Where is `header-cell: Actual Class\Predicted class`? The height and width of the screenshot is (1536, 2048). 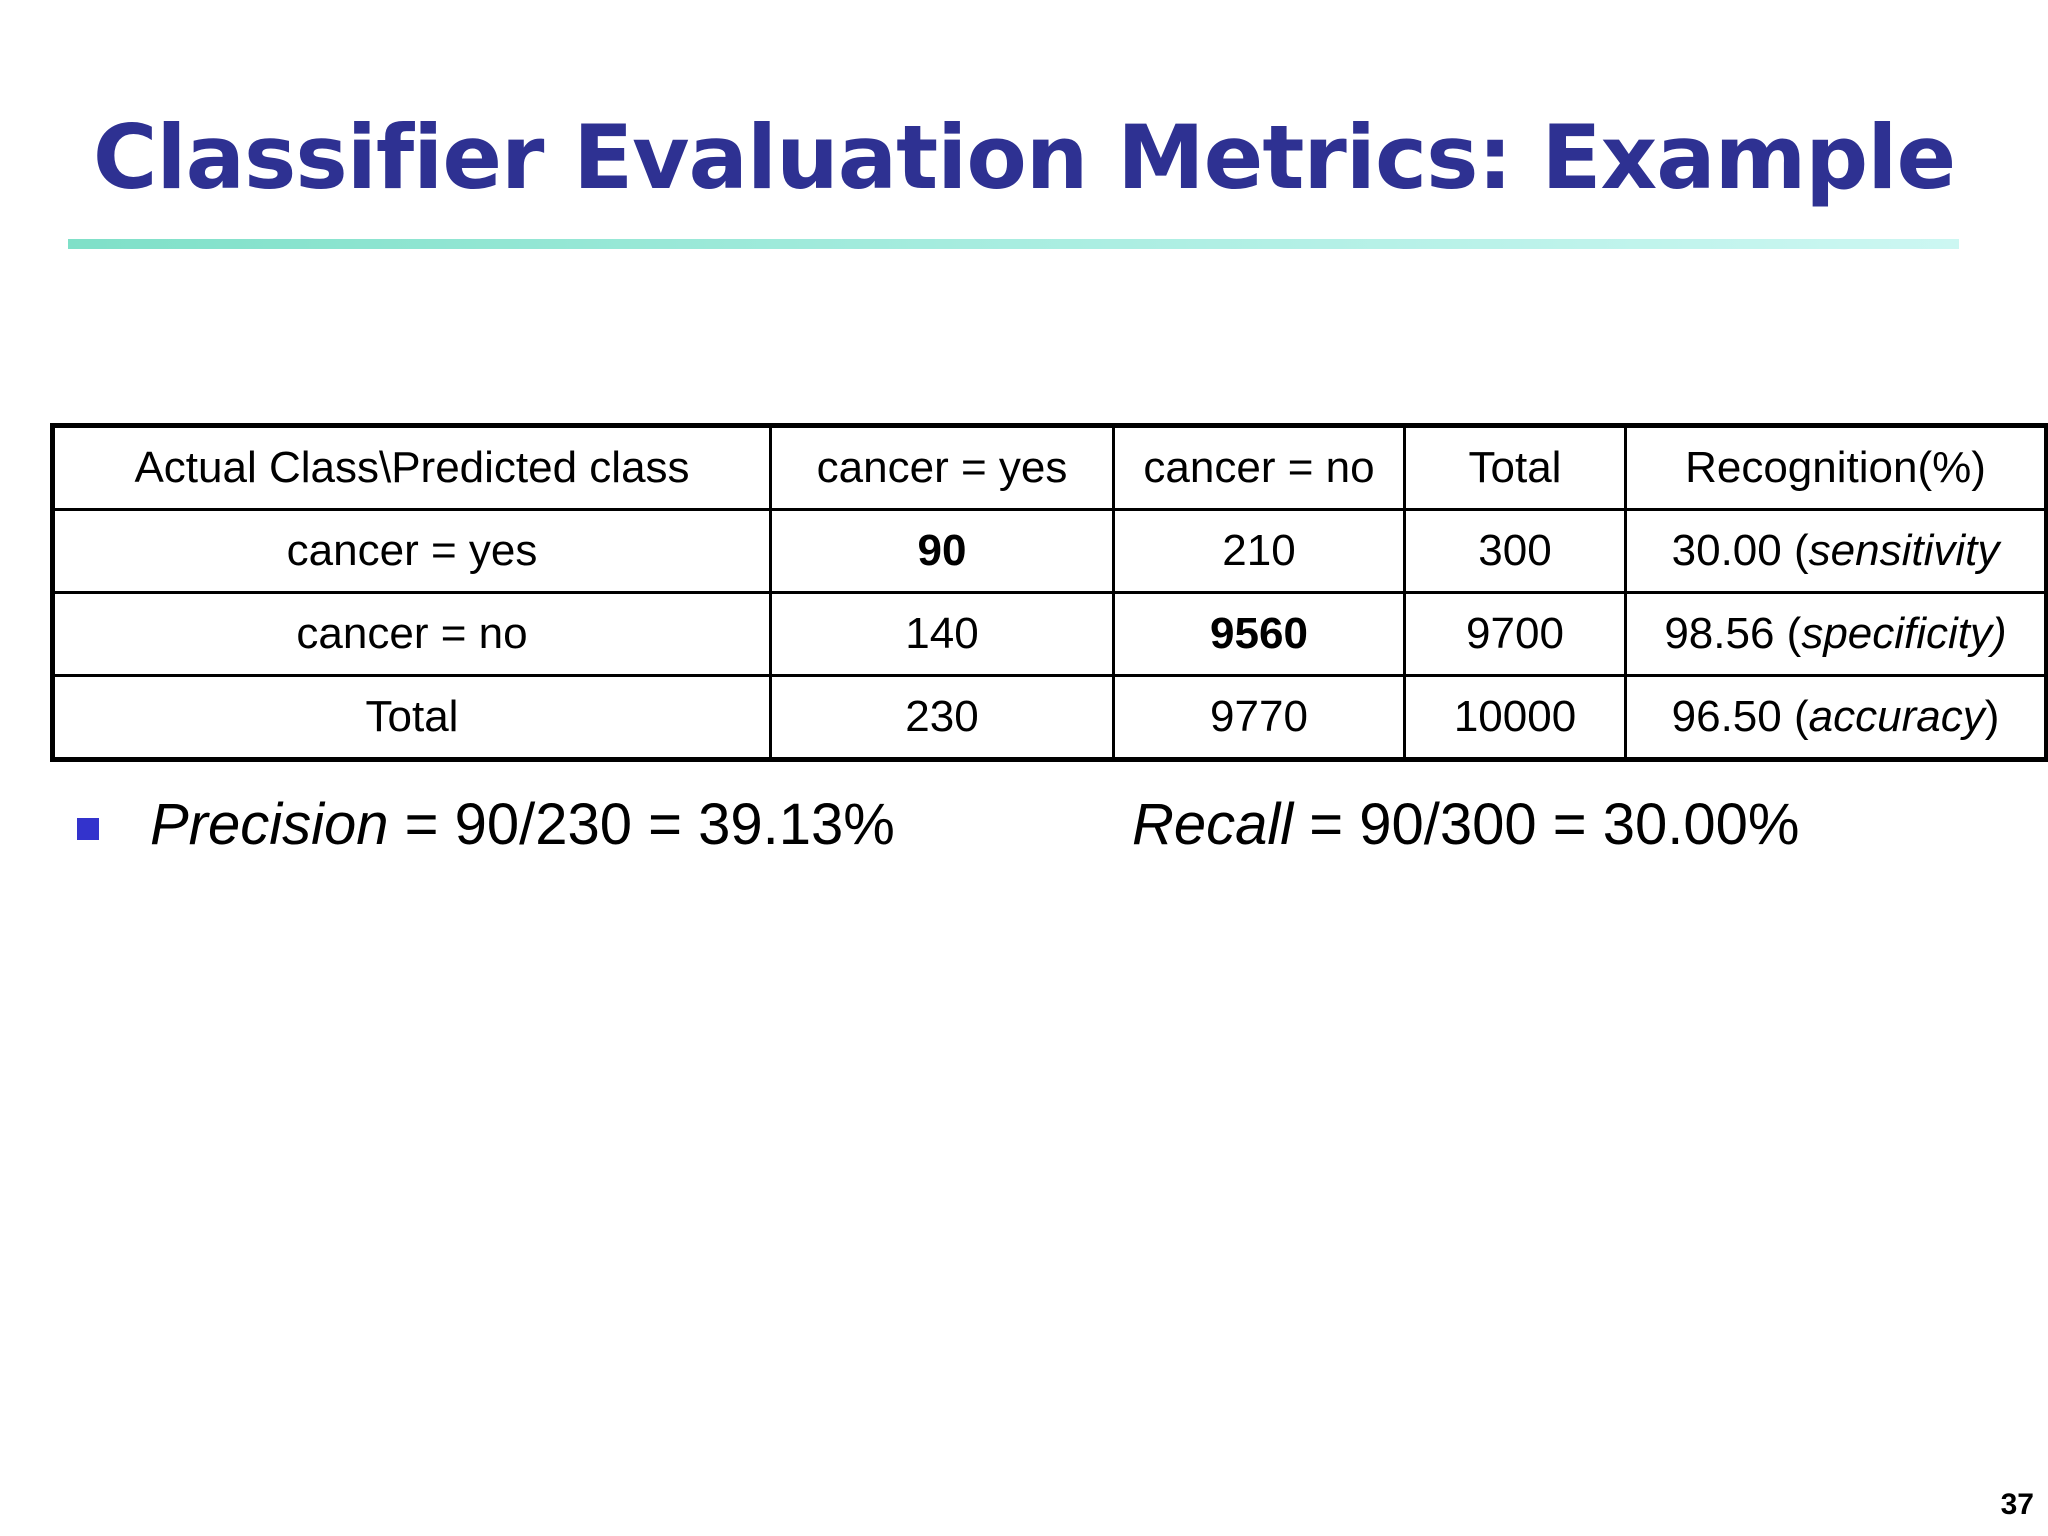 header-cell: Actual Class\Predicted class is located at coordinates (411, 467).